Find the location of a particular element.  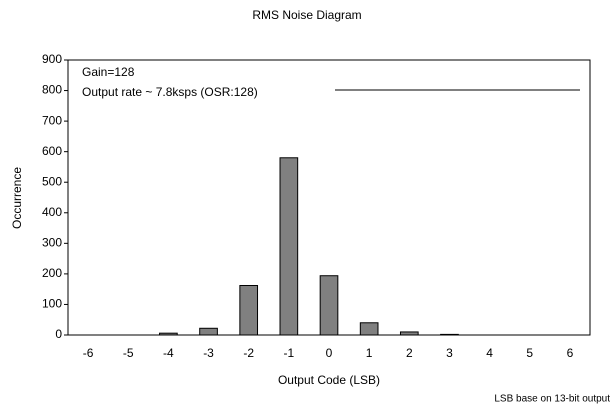

y-tick-label: 700 is located at coordinates (52, 120).